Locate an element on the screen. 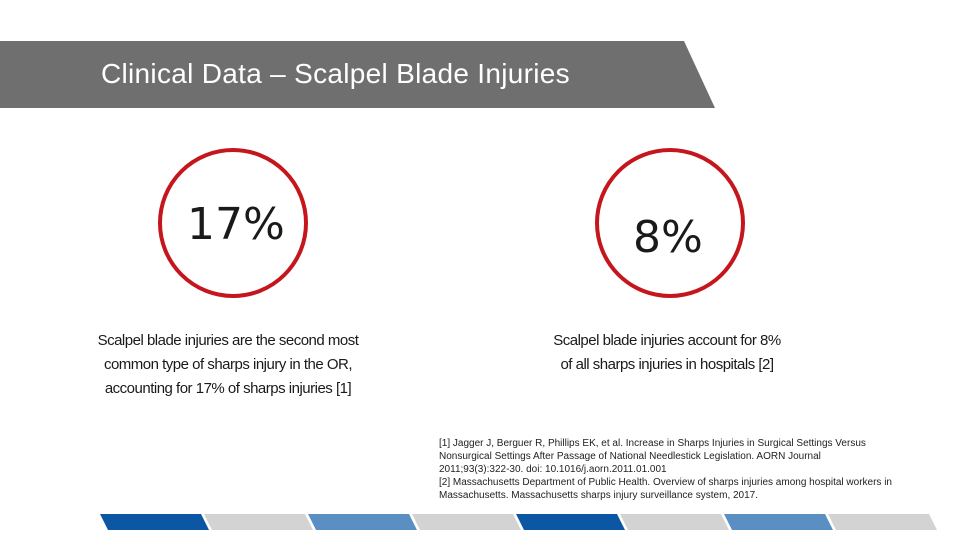 Image resolution: width=960 pixels, height=540 pixels. stat-circle-left is located at coordinates (233, 223).